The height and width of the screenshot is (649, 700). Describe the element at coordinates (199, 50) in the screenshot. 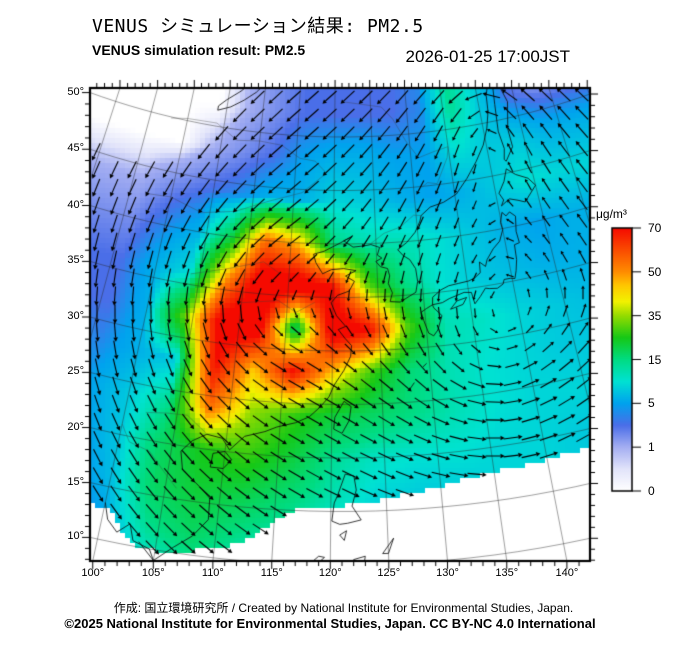

I see `page-title-english: VENUS simulation result: PM2.5` at that location.